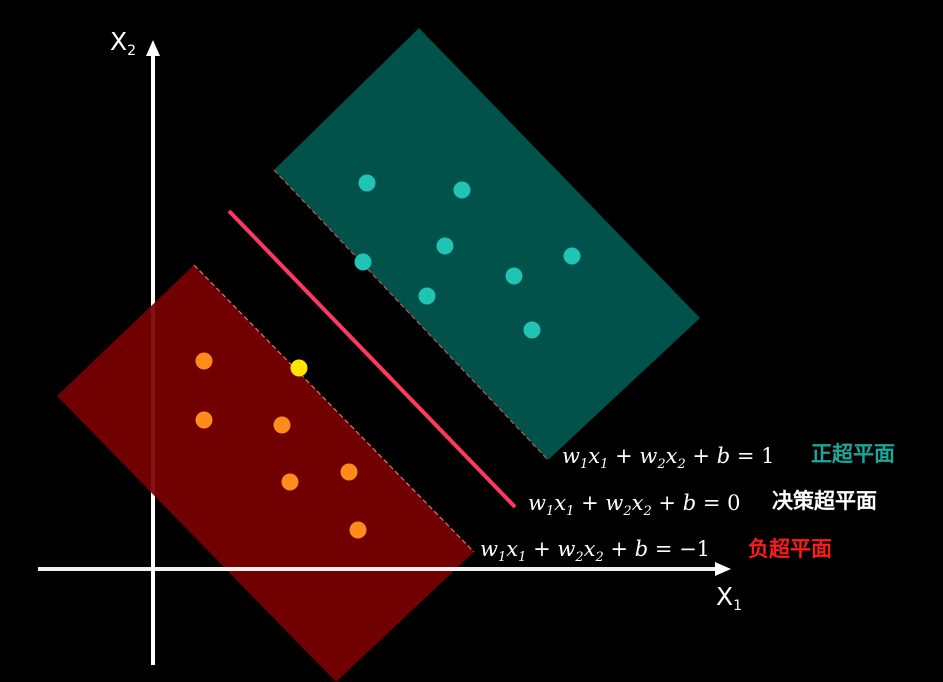 The image size is (943, 682). Describe the element at coordinates (724, 596) in the screenshot. I see `x-axis-label-text: X` at that location.